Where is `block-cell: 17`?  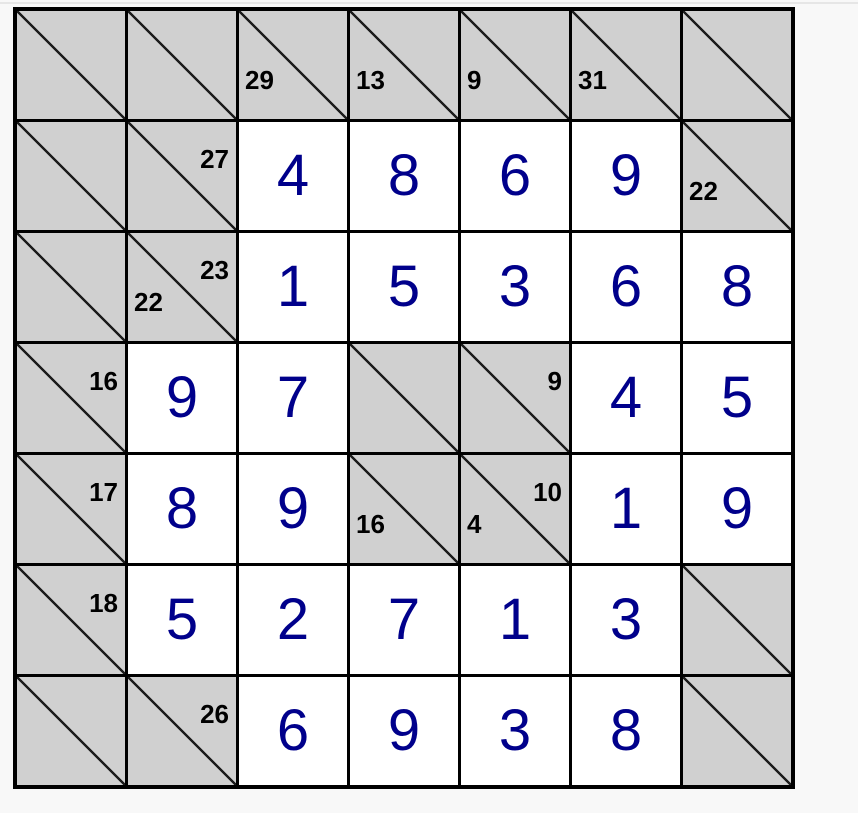
block-cell: 17 is located at coordinates (71, 509).